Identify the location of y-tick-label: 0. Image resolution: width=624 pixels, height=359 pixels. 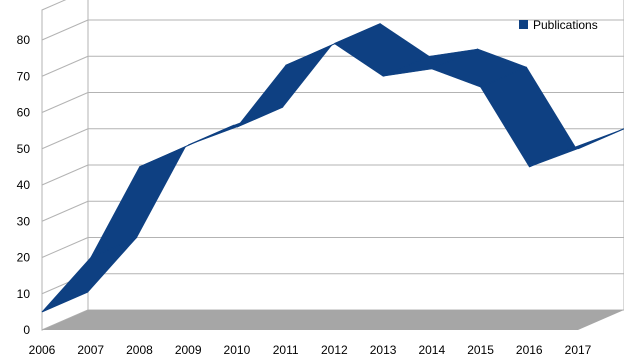
(26, 330).